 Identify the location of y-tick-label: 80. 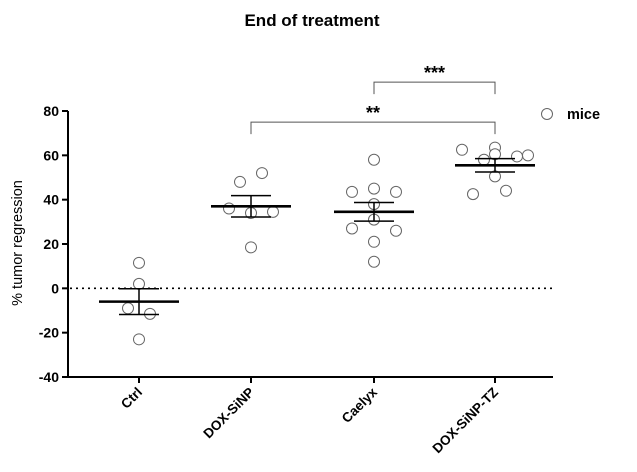
(51, 111).